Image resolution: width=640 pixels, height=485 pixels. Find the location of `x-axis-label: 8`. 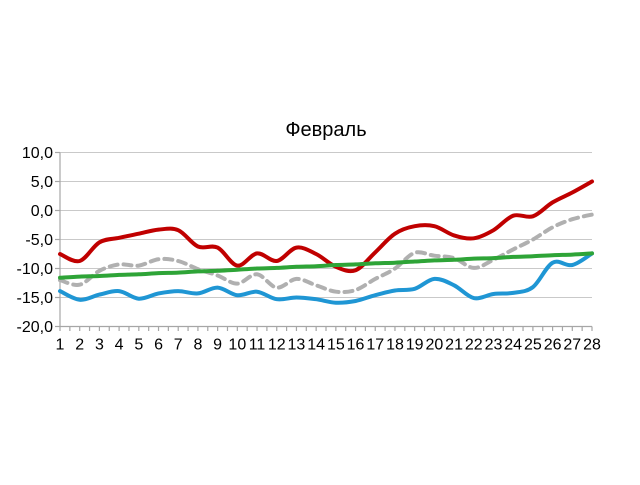

x-axis-label: 8 is located at coordinates (197, 345).